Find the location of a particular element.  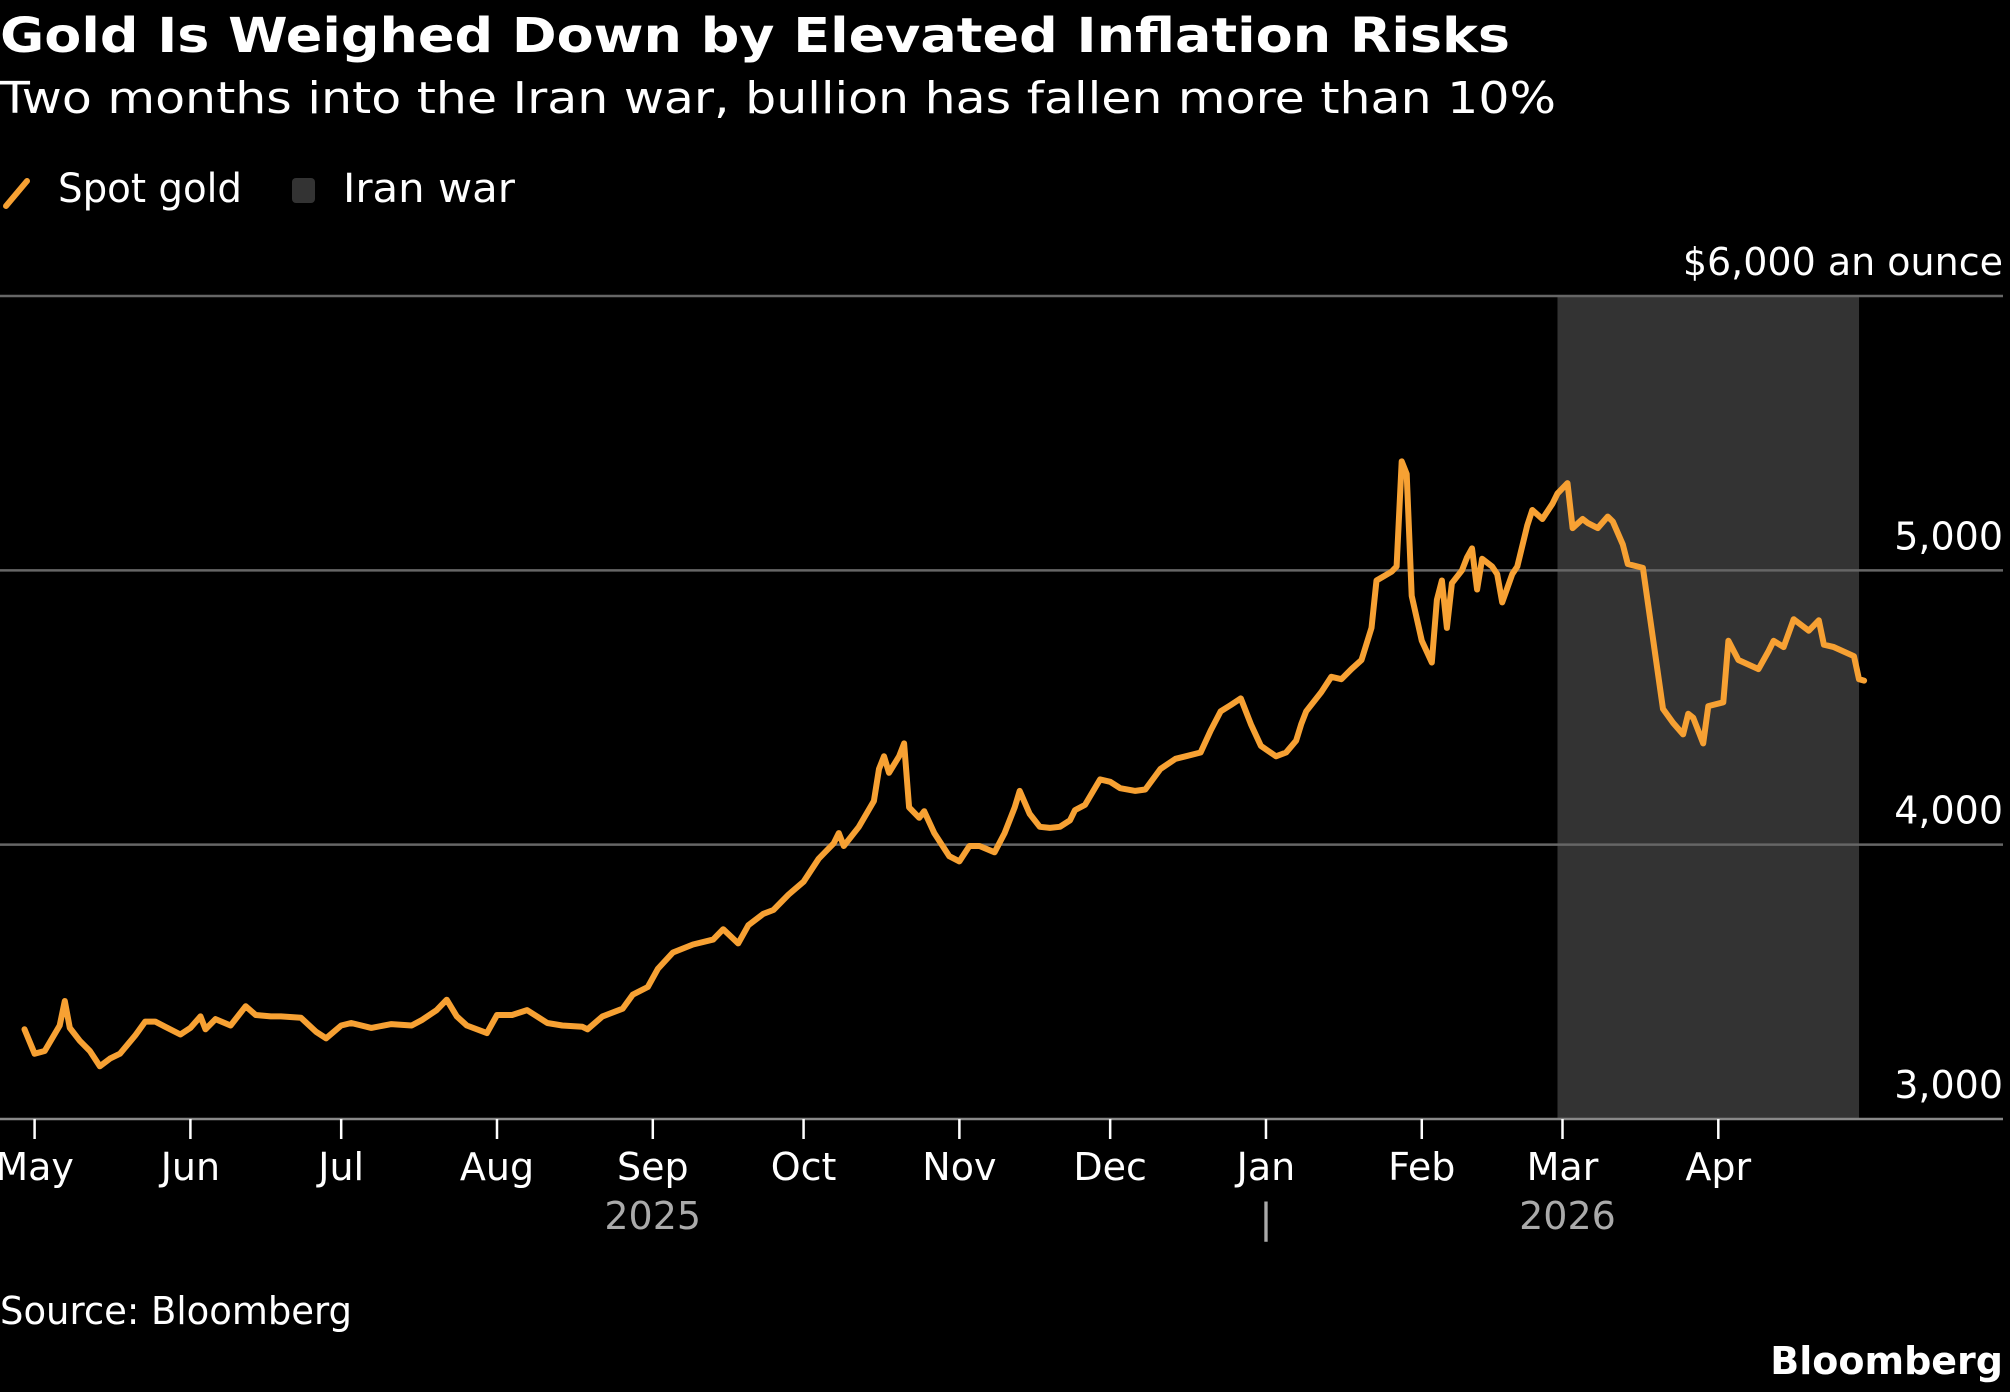

y-tick-label: $6,000 an ounce is located at coordinates (1843, 262).